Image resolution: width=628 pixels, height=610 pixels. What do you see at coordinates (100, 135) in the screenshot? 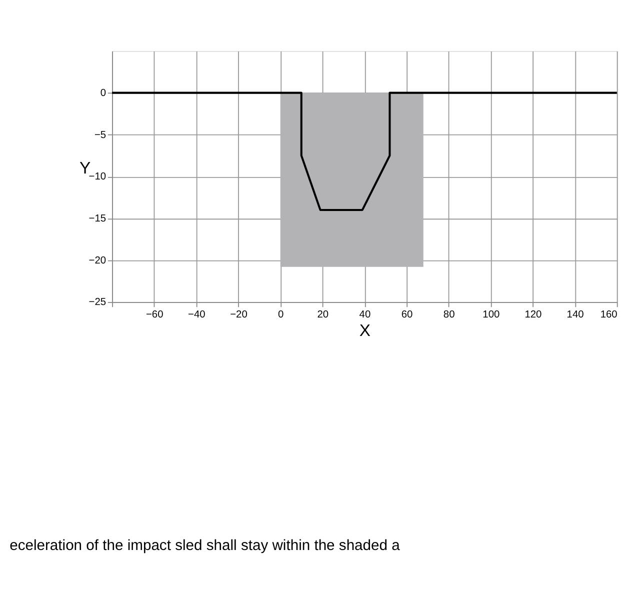
I see `y-tick-label: −5` at bounding box center [100, 135].